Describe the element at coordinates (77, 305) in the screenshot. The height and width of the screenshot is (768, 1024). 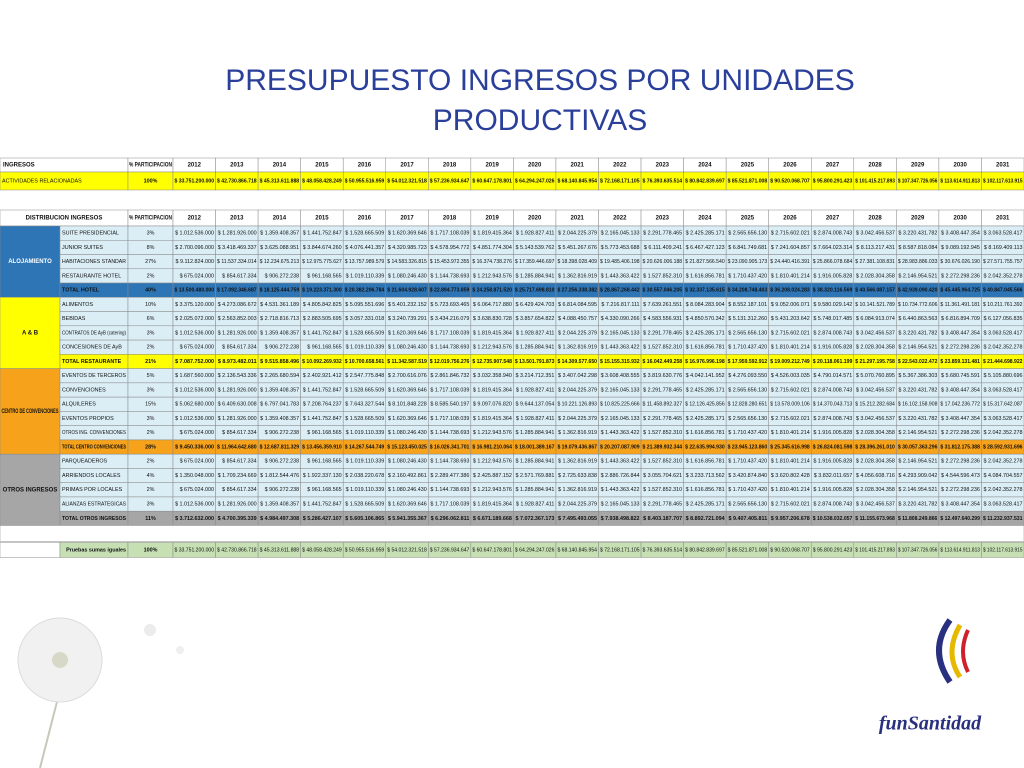
I see `cell-text: ALIMENTOS` at that location.